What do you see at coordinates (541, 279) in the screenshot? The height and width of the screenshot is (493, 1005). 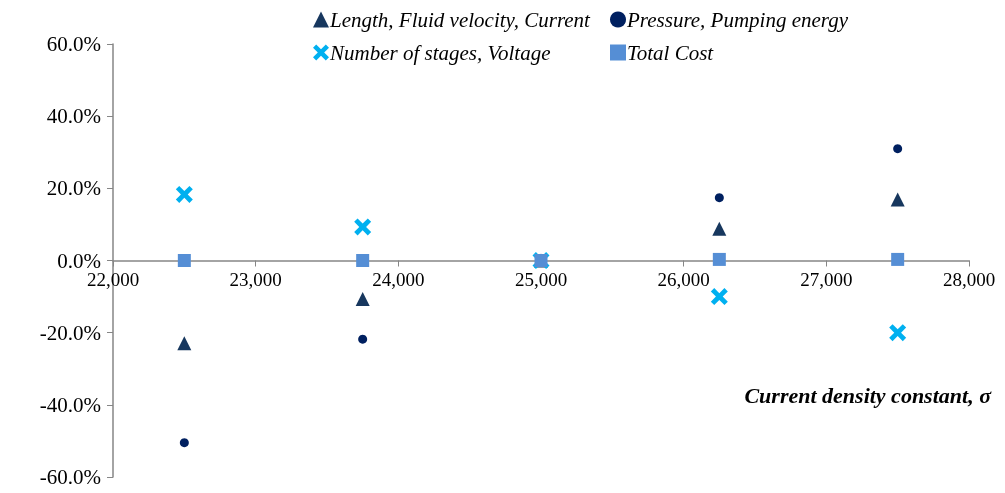 I see `x-tick-label: 25,000` at bounding box center [541, 279].